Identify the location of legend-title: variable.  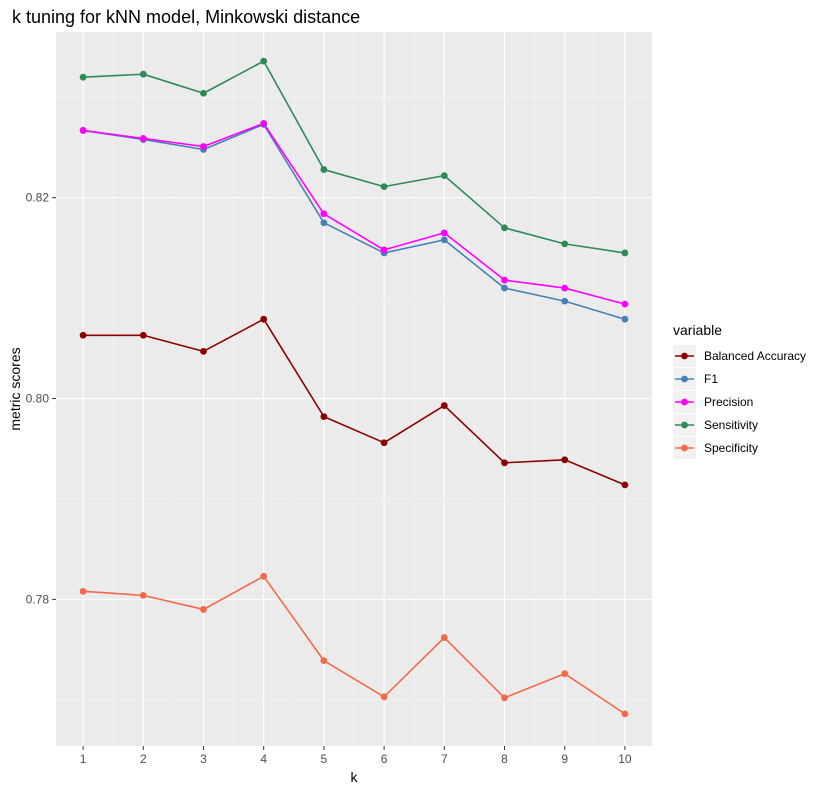
(697, 330).